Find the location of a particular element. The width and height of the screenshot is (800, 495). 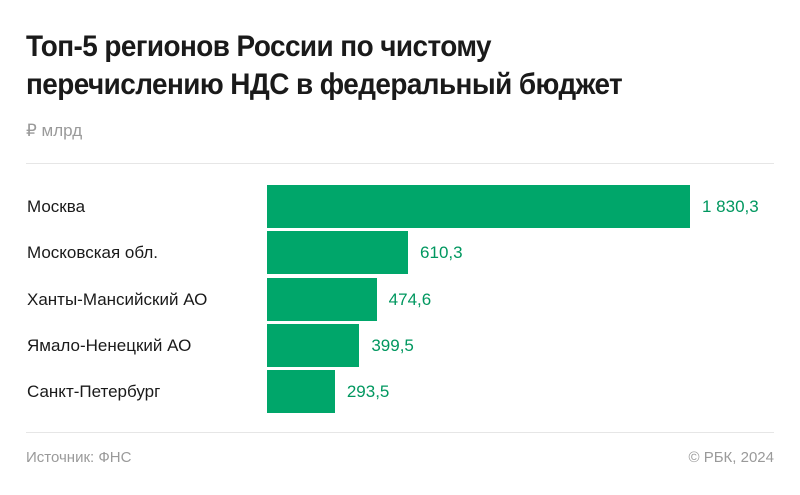

top-divider is located at coordinates (400, 163).